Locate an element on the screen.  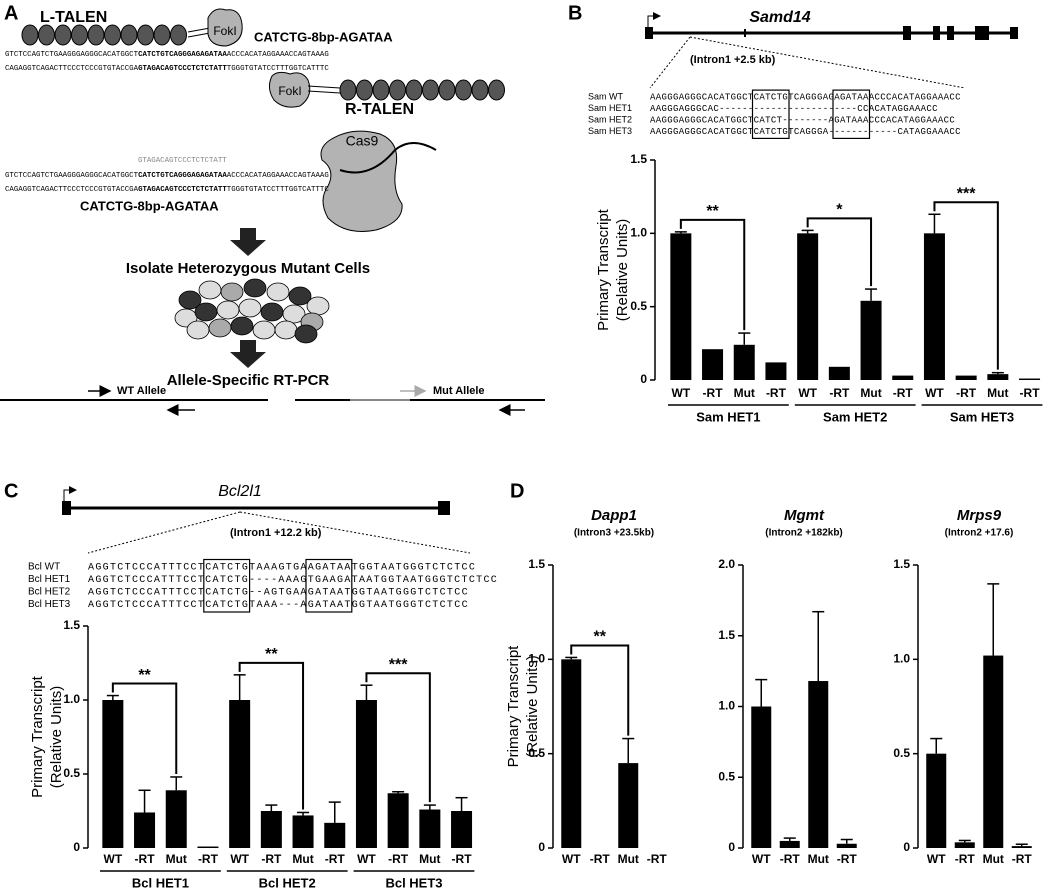
guide-rna is located at coordinates (388, 158).